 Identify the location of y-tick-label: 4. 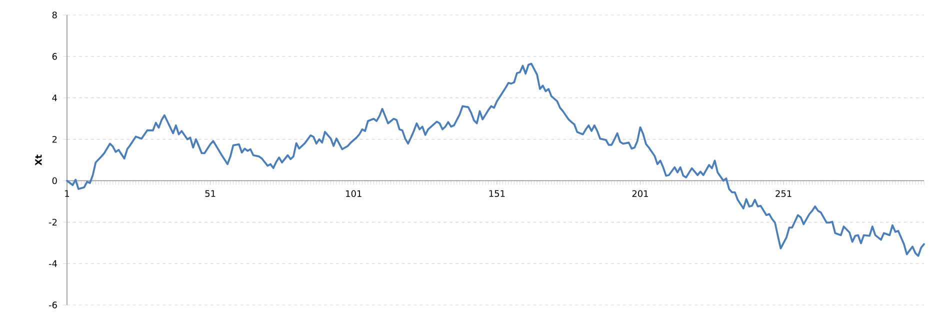
(54, 98).